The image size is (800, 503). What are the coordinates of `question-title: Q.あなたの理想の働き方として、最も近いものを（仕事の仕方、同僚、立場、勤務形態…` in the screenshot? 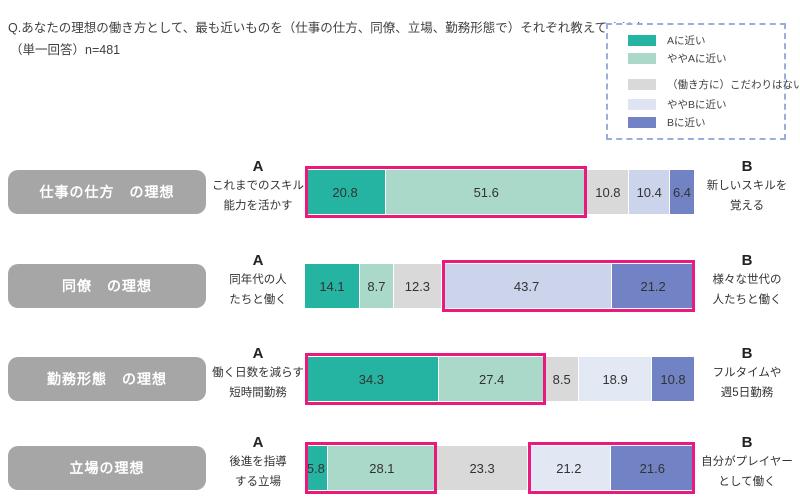 It's located at (338, 39).